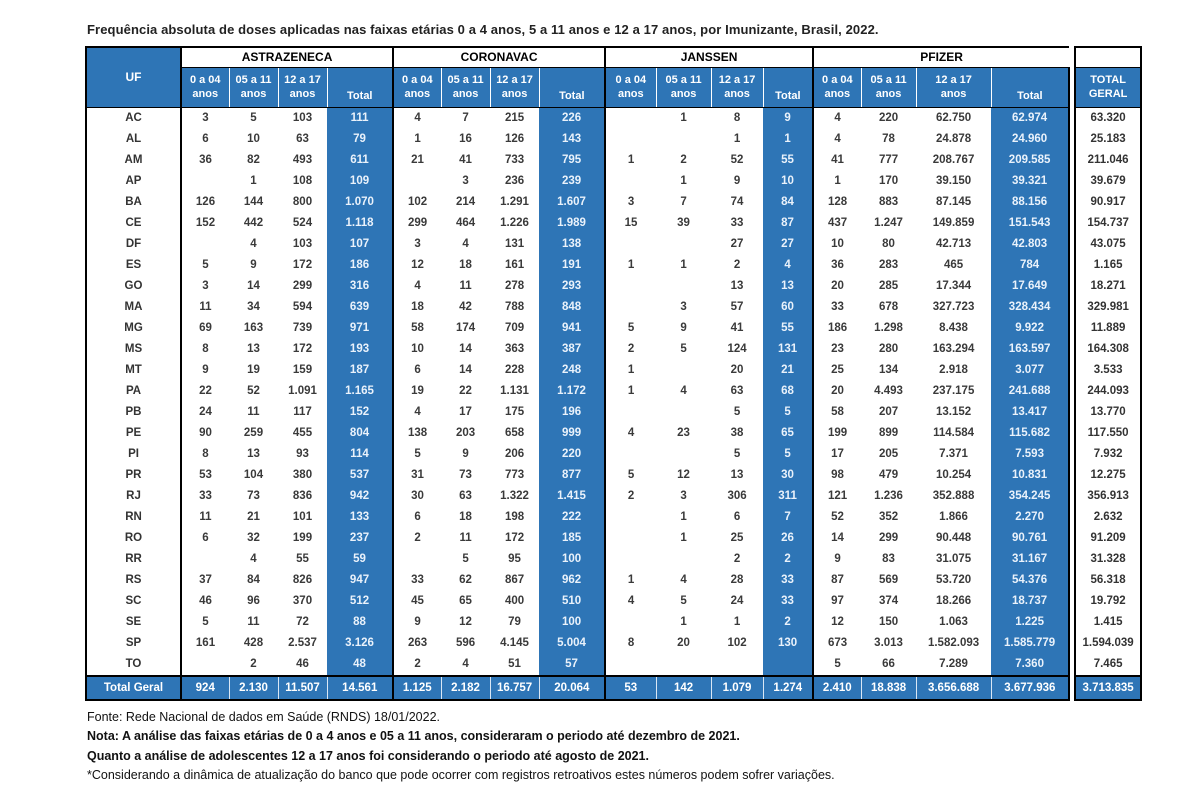 The image size is (1200, 800). I want to click on data-cell: 899, so click(888, 433).